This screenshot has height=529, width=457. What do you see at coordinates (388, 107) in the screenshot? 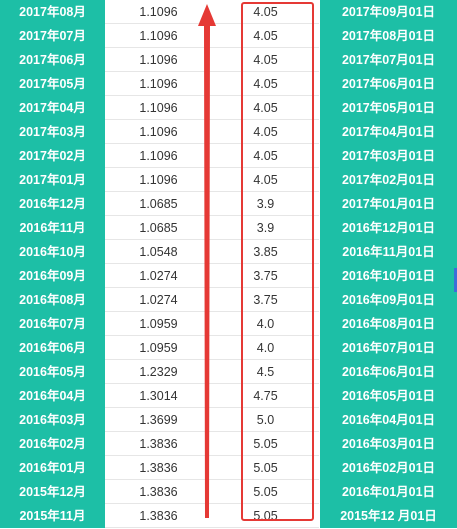
I see `date-cell: 2017年05月01日` at bounding box center [388, 107].